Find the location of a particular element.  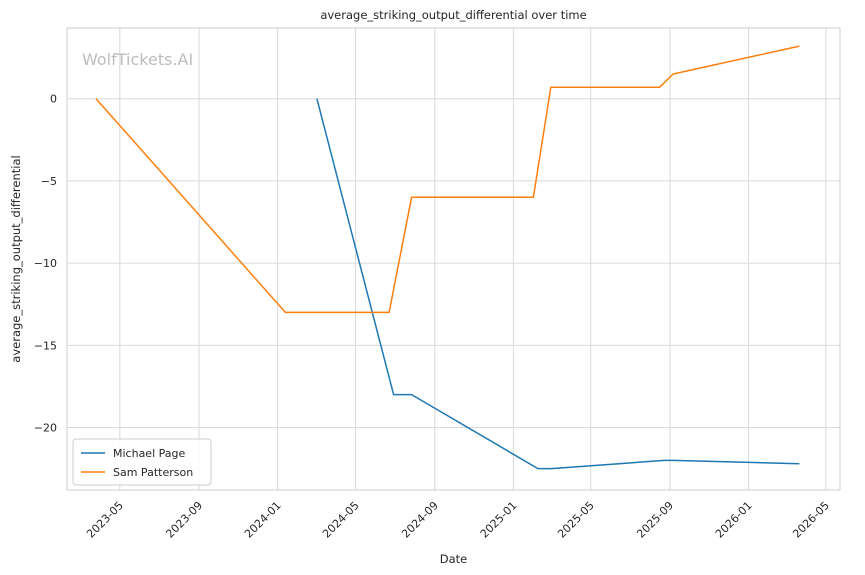

y-tick-label: −20 is located at coordinates (45, 428).